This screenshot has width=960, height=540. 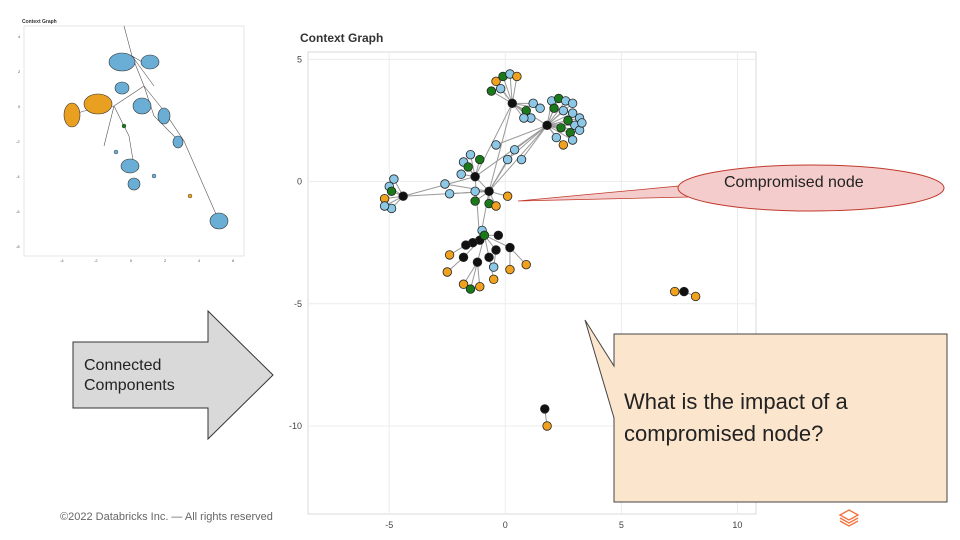 I want to click on arrow-label-line2: Components, so click(x=129, y=385).